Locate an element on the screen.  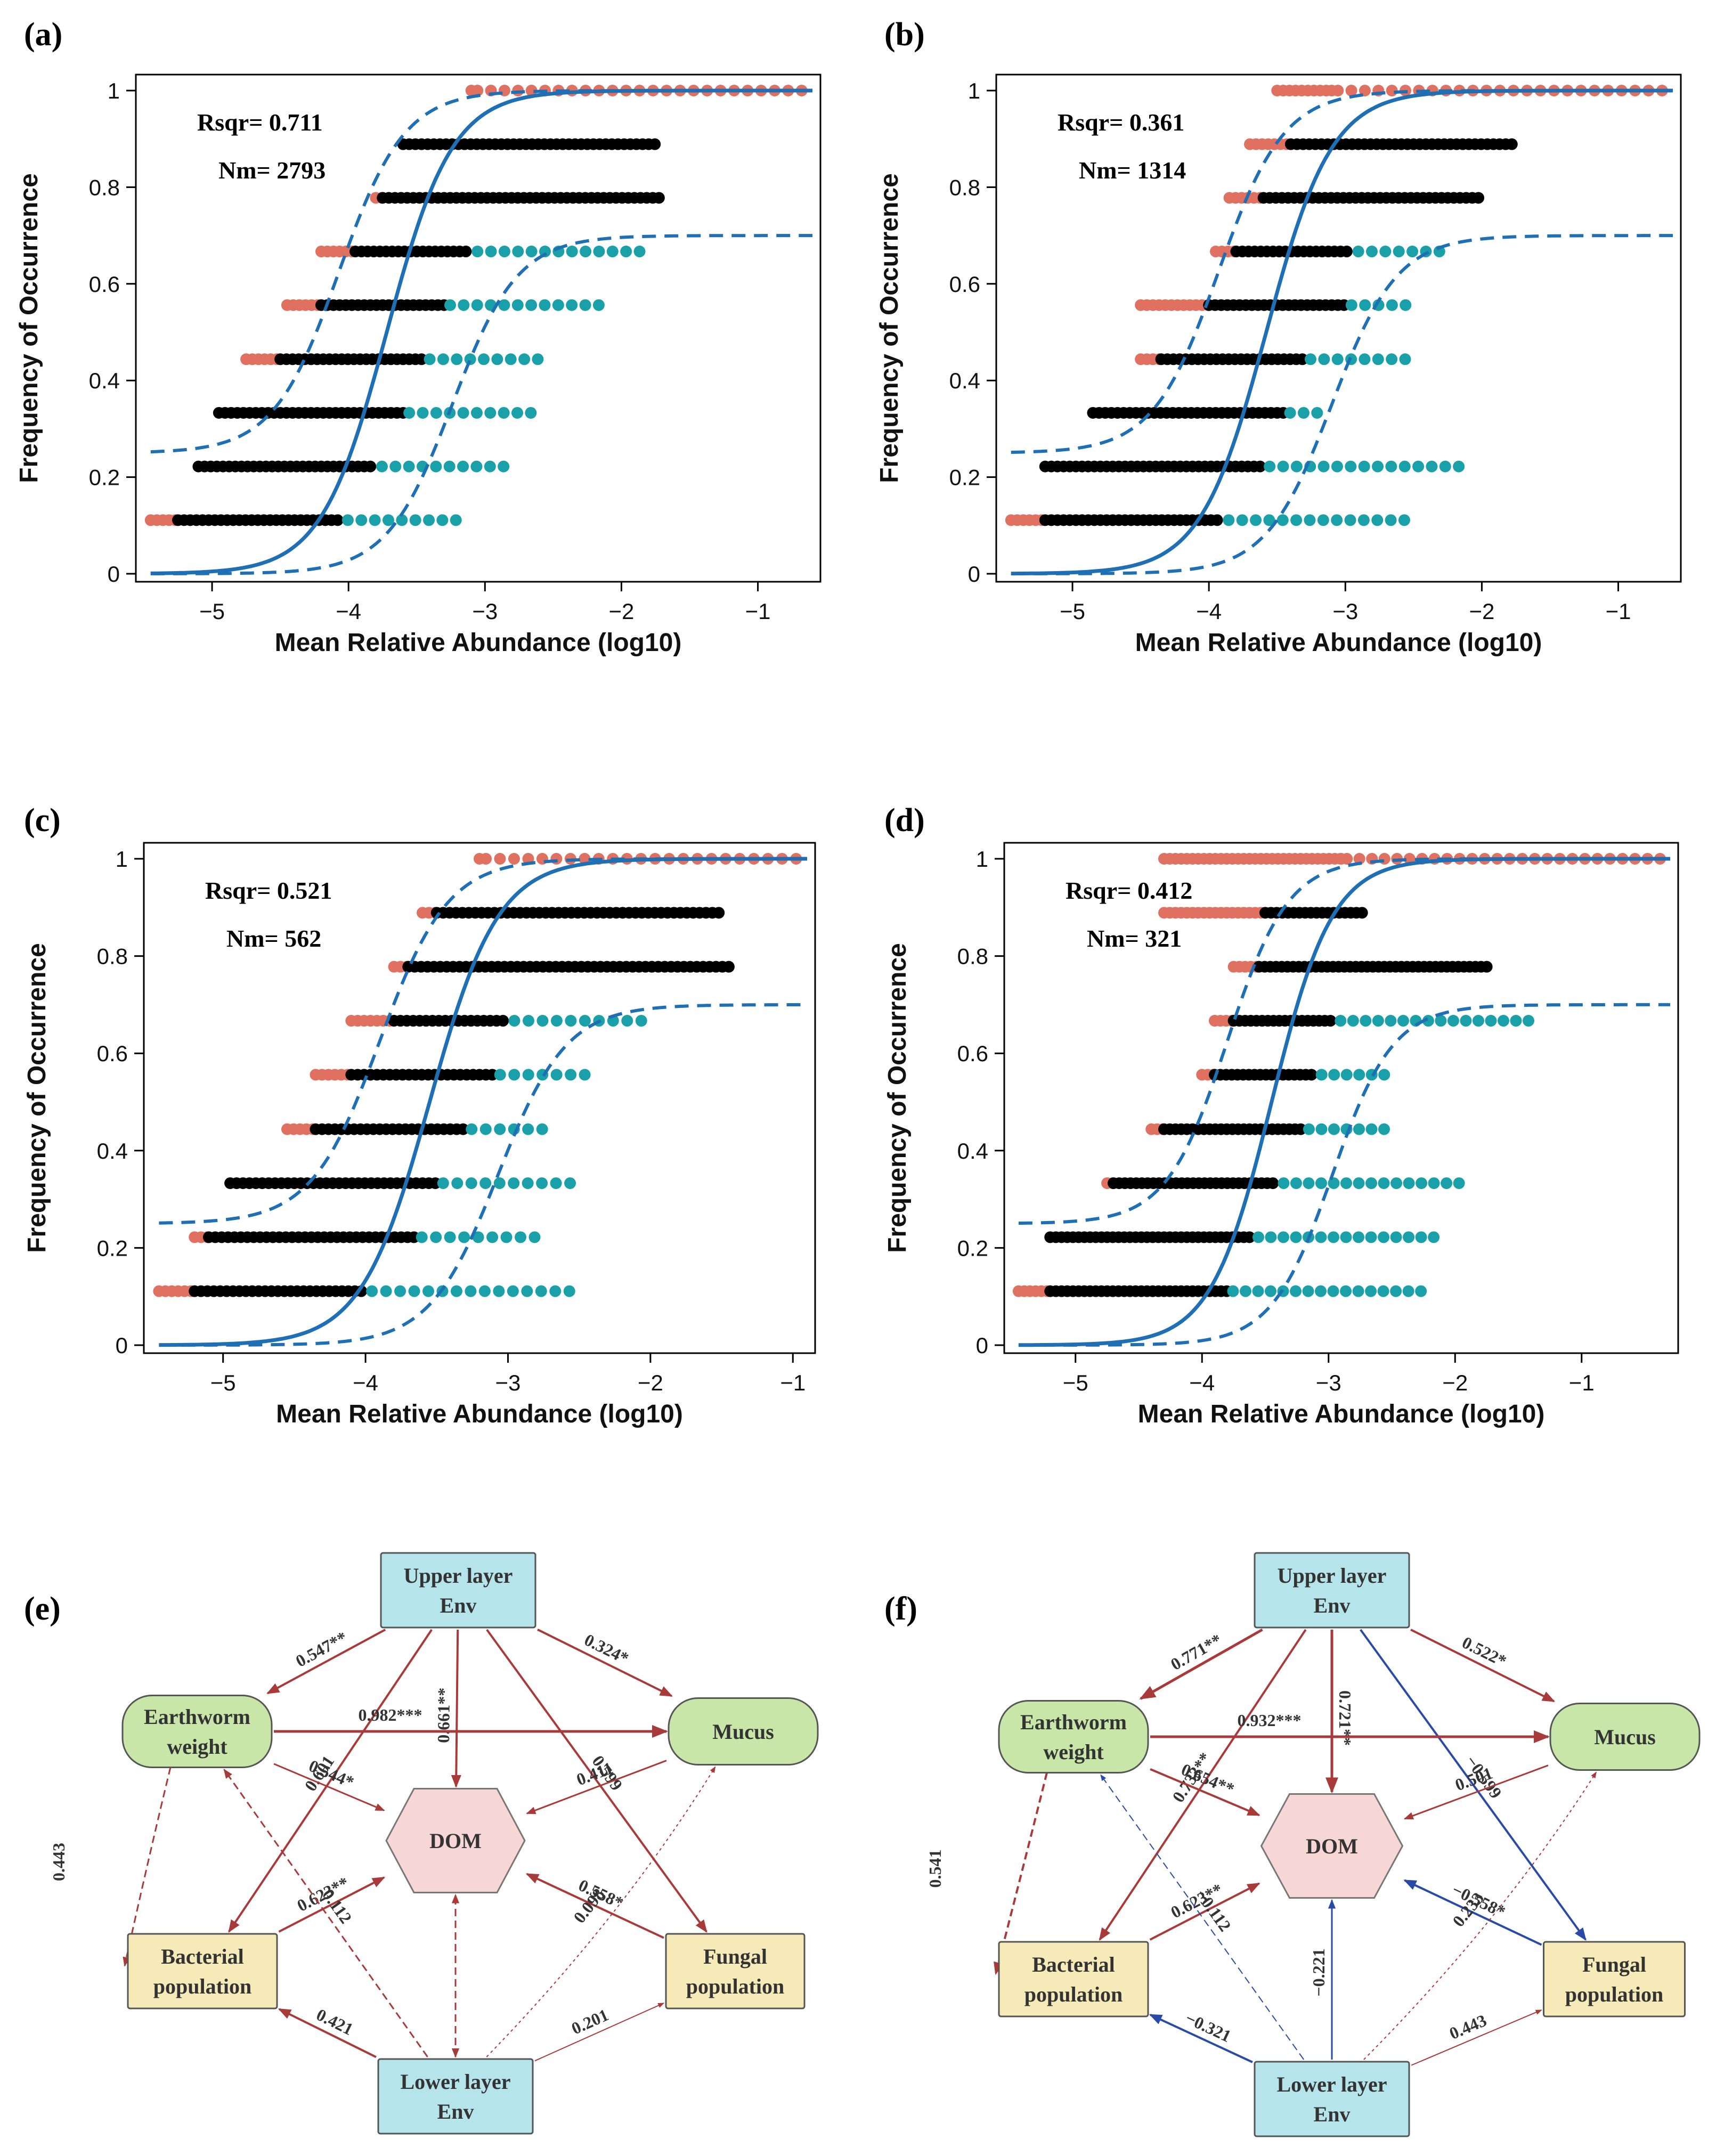
node-label: population is located at coordinates (735, 1986).